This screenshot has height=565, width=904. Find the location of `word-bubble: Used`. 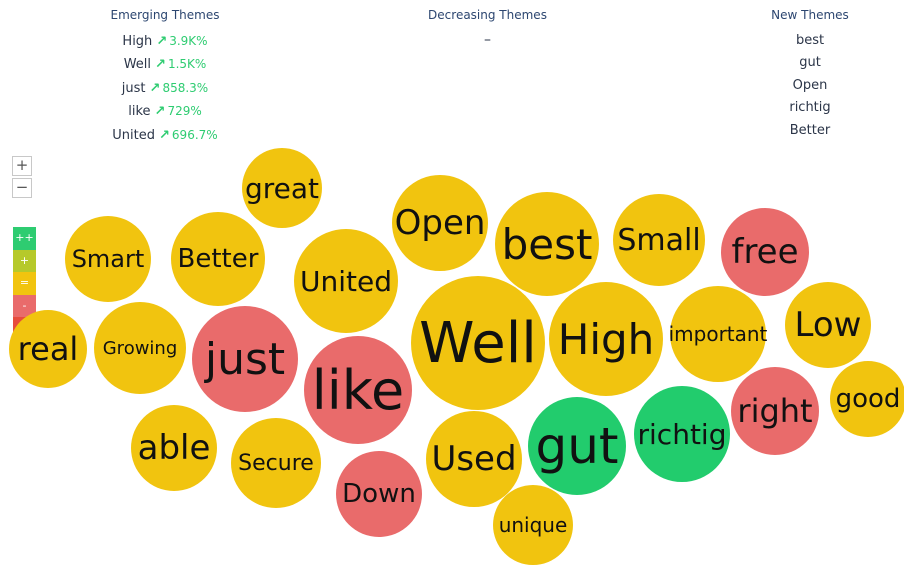

word-bubble: Used is located at coordinates (474, 459).